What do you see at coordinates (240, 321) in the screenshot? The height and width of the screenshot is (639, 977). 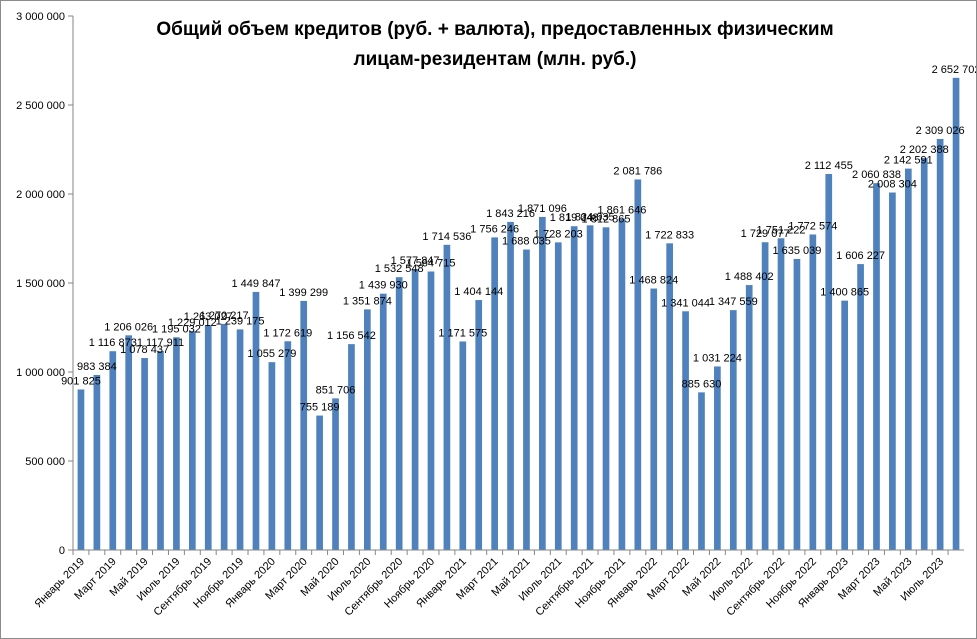 I see `data-label: 1 239 175` at bounding box center [240, 321].